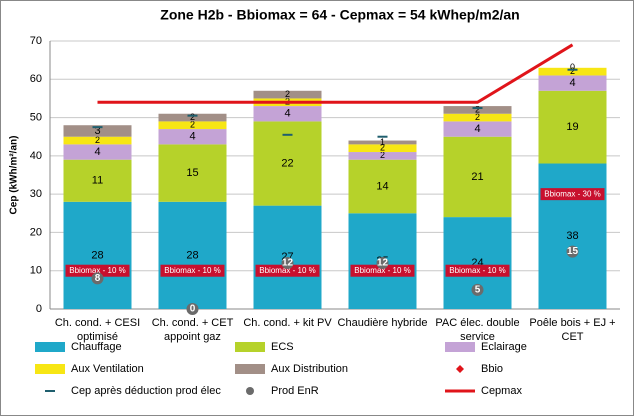  What do you see at coordinates (36, 194) in the screenshot?
I see `y-tick-label: 30` at bounding box center [36, 194].